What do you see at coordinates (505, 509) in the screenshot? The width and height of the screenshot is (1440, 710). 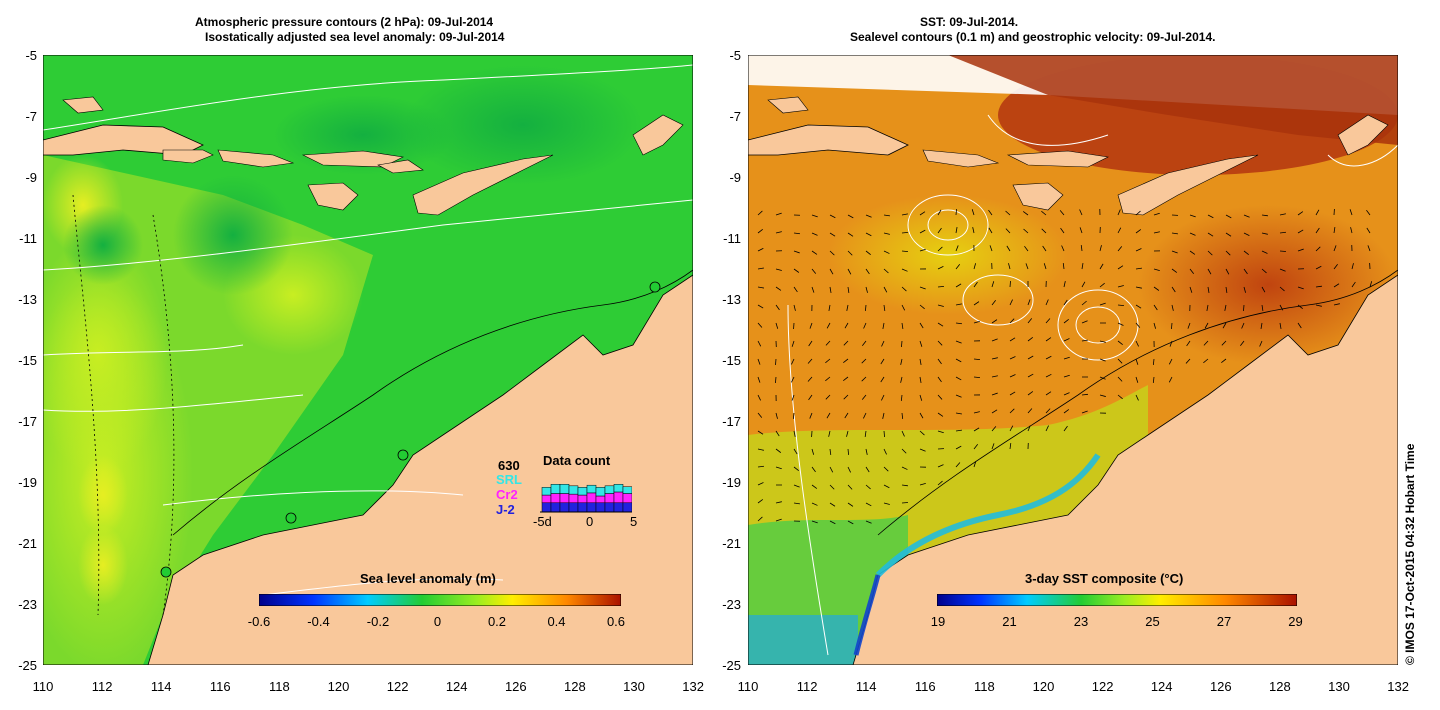 I see `legend-j2: J-2` at bounding box center [505, 509].